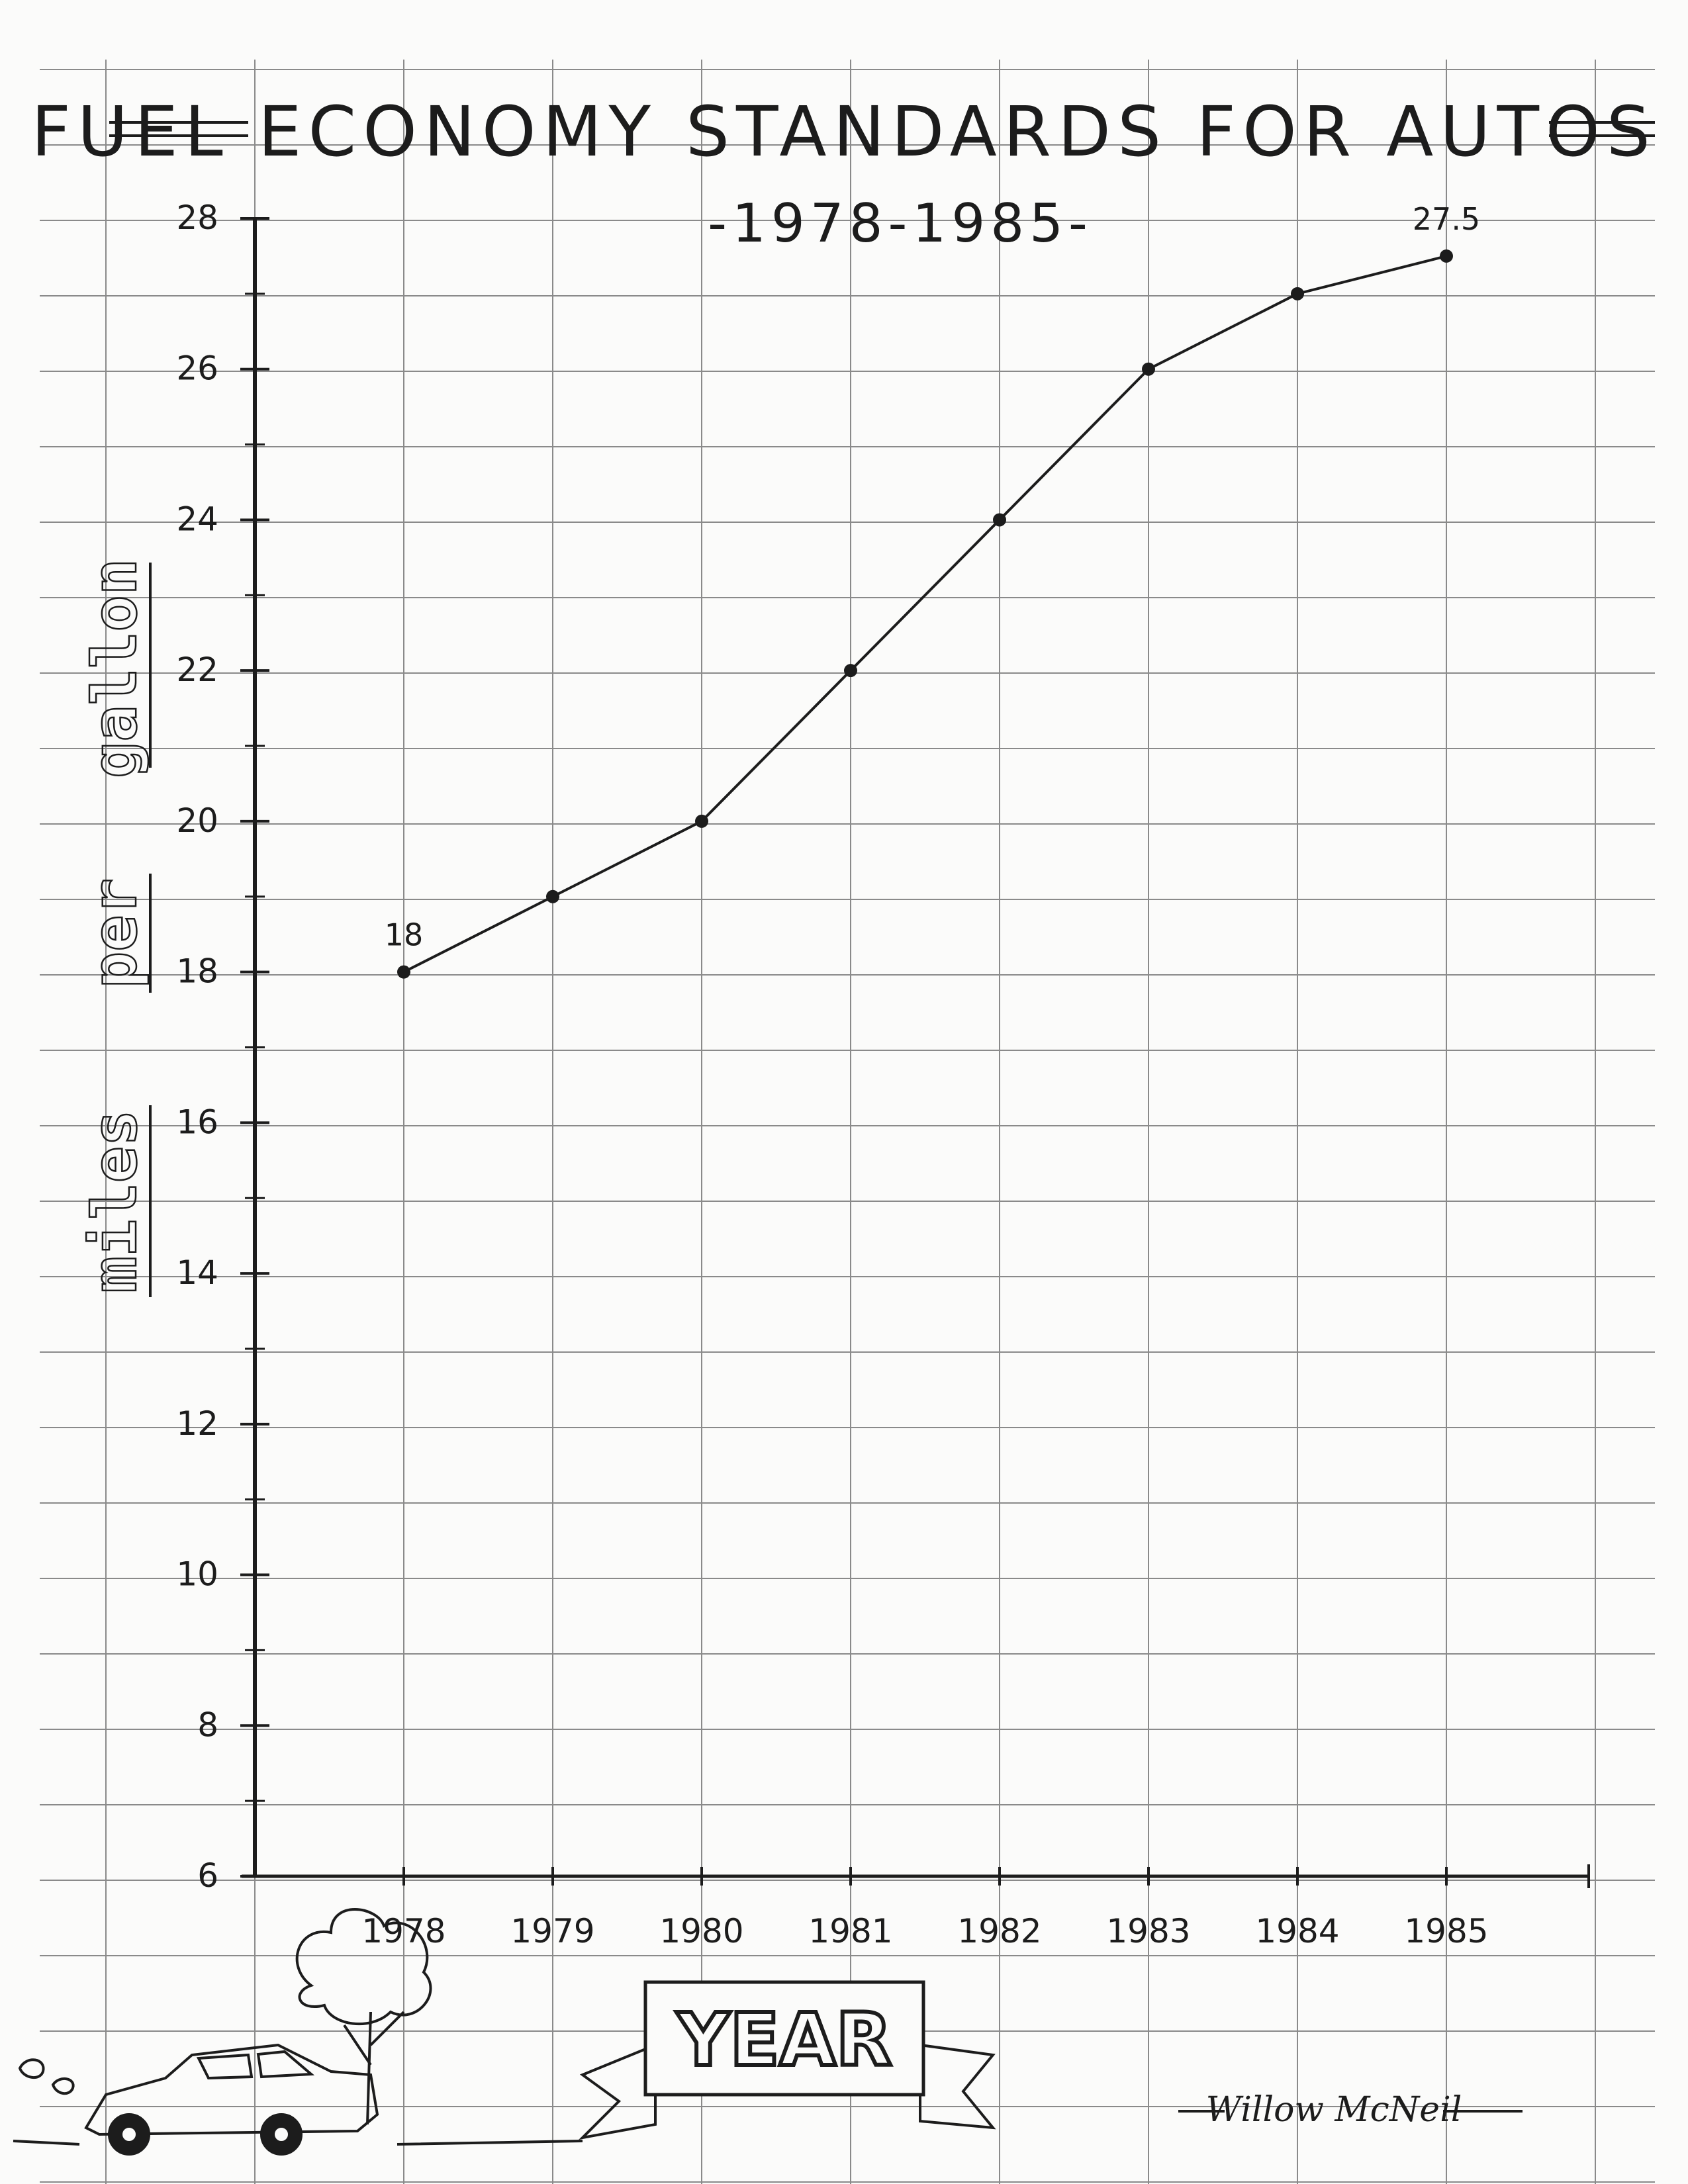 This screenshot has width=1688, height=2184. Describe the element at coordinates (924, 1931) in the screenshot. I see `x-tick-labels: 1978 1979 1980 1981 1982 1983 1984 1985` at that location.